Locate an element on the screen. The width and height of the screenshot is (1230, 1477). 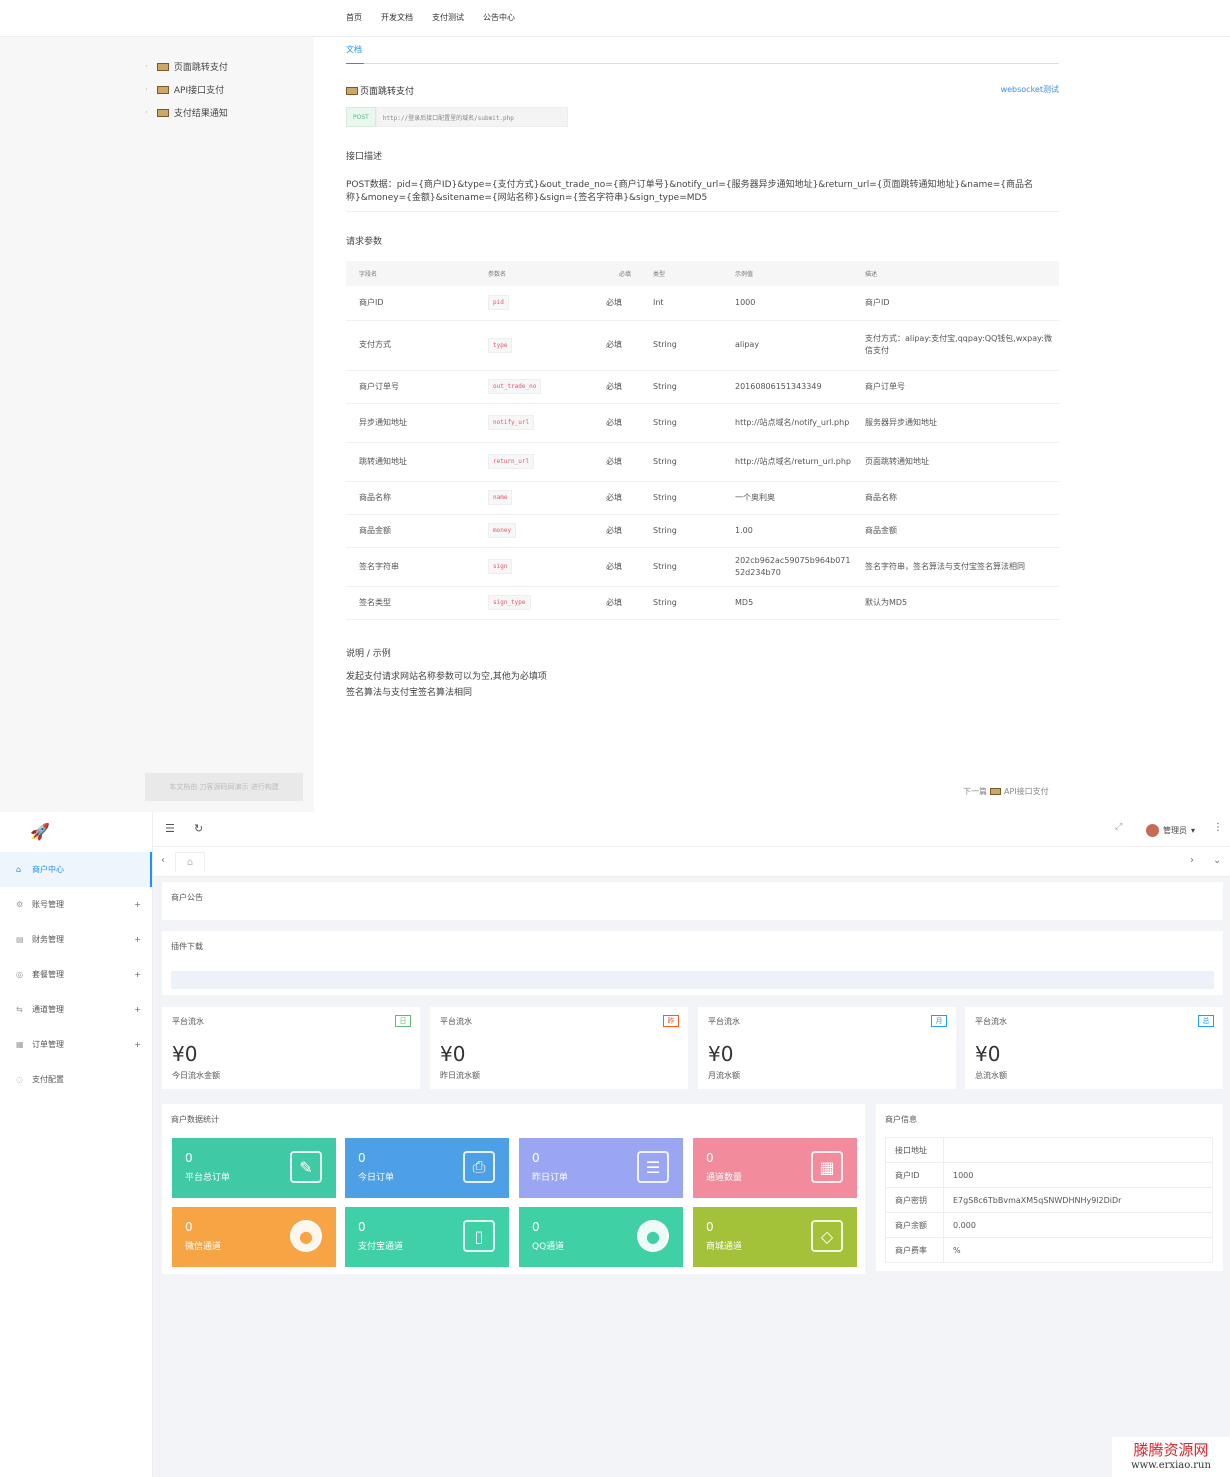
flow-title: 平台流水 is located at coordinates (724, 1021).